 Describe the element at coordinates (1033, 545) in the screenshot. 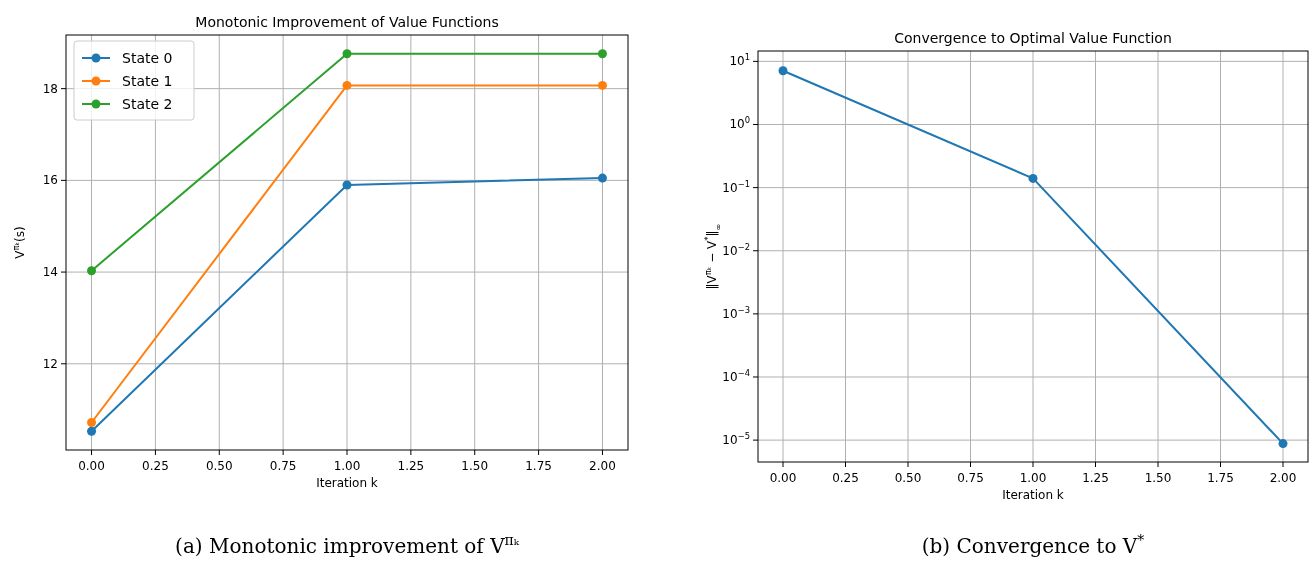

I see `text: (b) Convergence to V$^{*}$` at that location.